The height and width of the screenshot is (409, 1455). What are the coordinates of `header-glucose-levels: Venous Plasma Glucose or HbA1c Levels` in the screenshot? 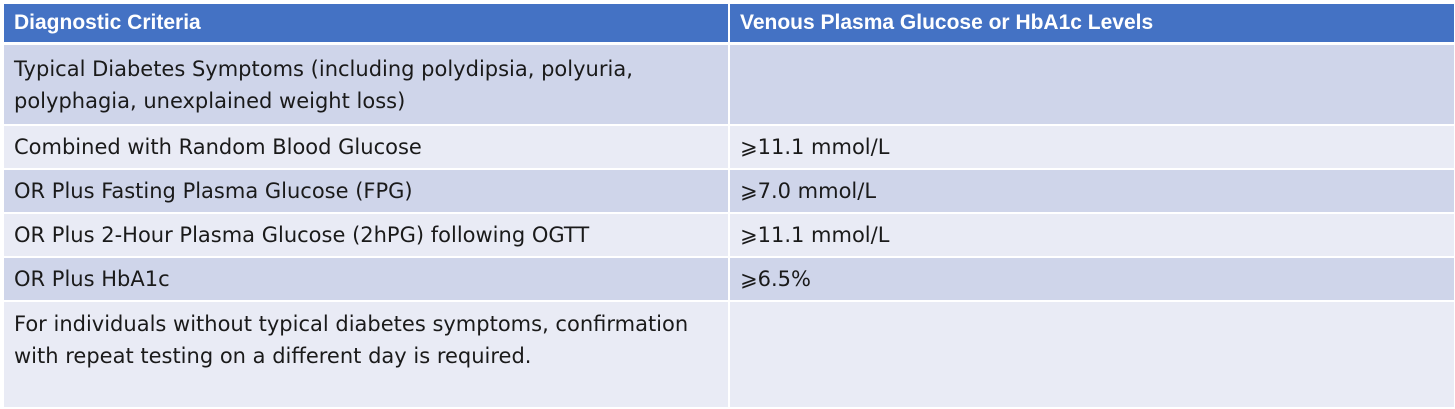 It's located at (1092, 24).